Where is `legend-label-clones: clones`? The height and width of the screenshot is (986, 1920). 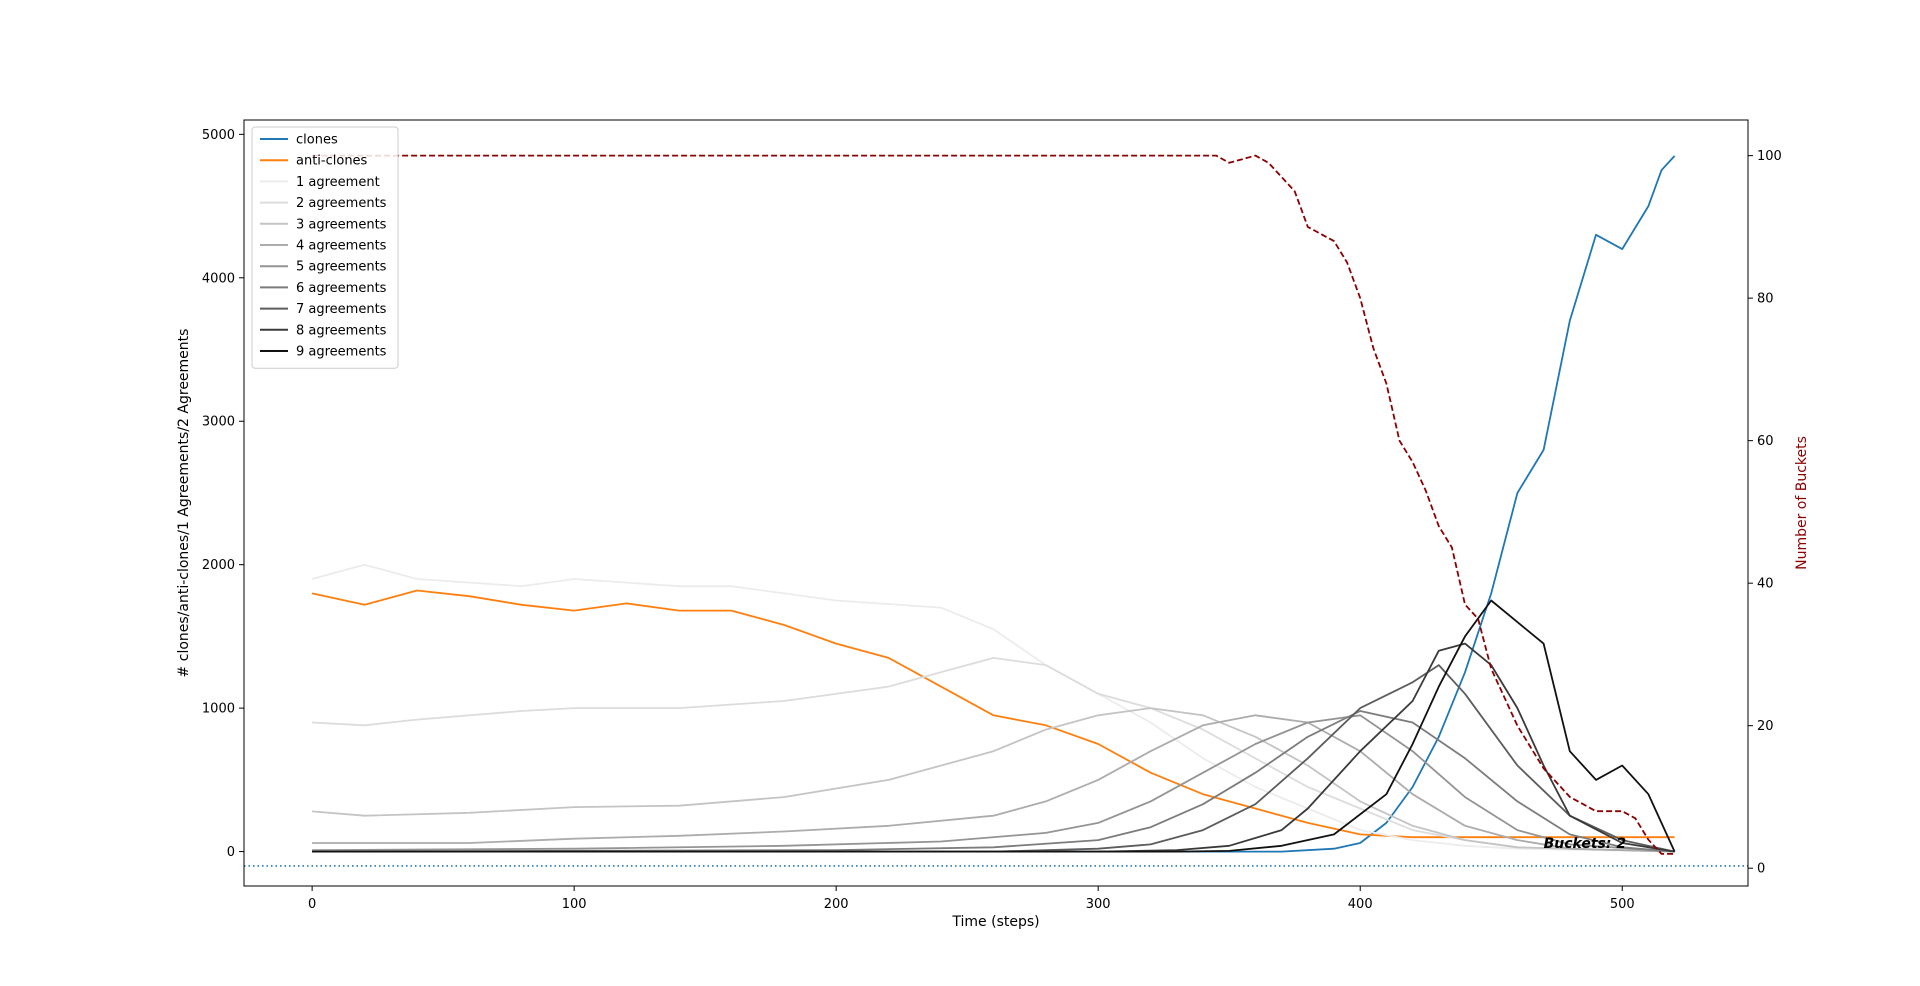
legend-label-clones: clones is located at coordinates (317, 140).